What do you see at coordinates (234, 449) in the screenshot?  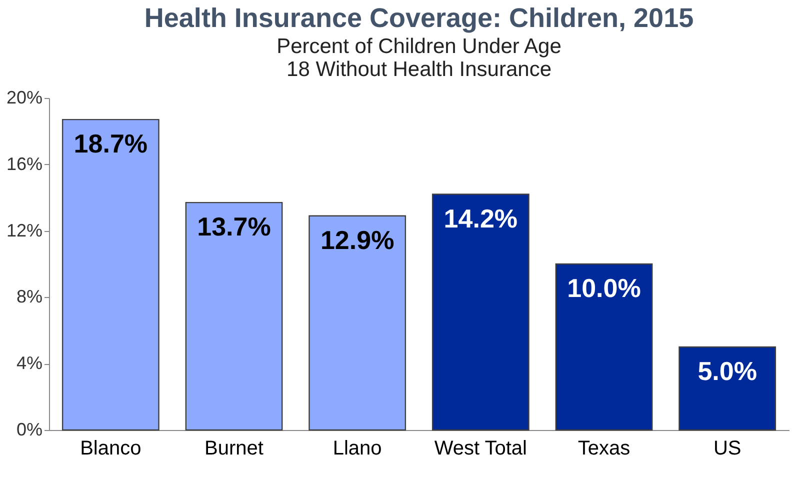 I see `x-tick-label: Burnet` at bounding box center [234, 449].